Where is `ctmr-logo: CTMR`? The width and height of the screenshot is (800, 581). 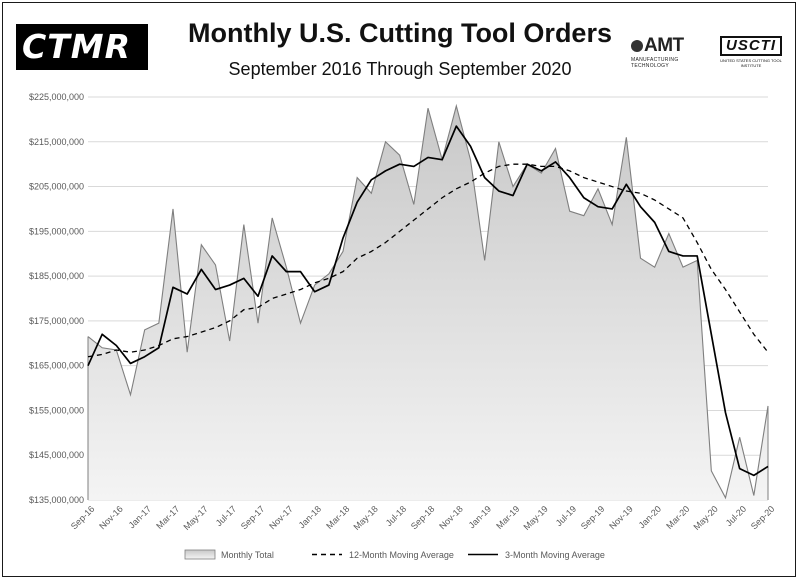
ctmr-logo: CTMR is located at coordinates (82, 47).